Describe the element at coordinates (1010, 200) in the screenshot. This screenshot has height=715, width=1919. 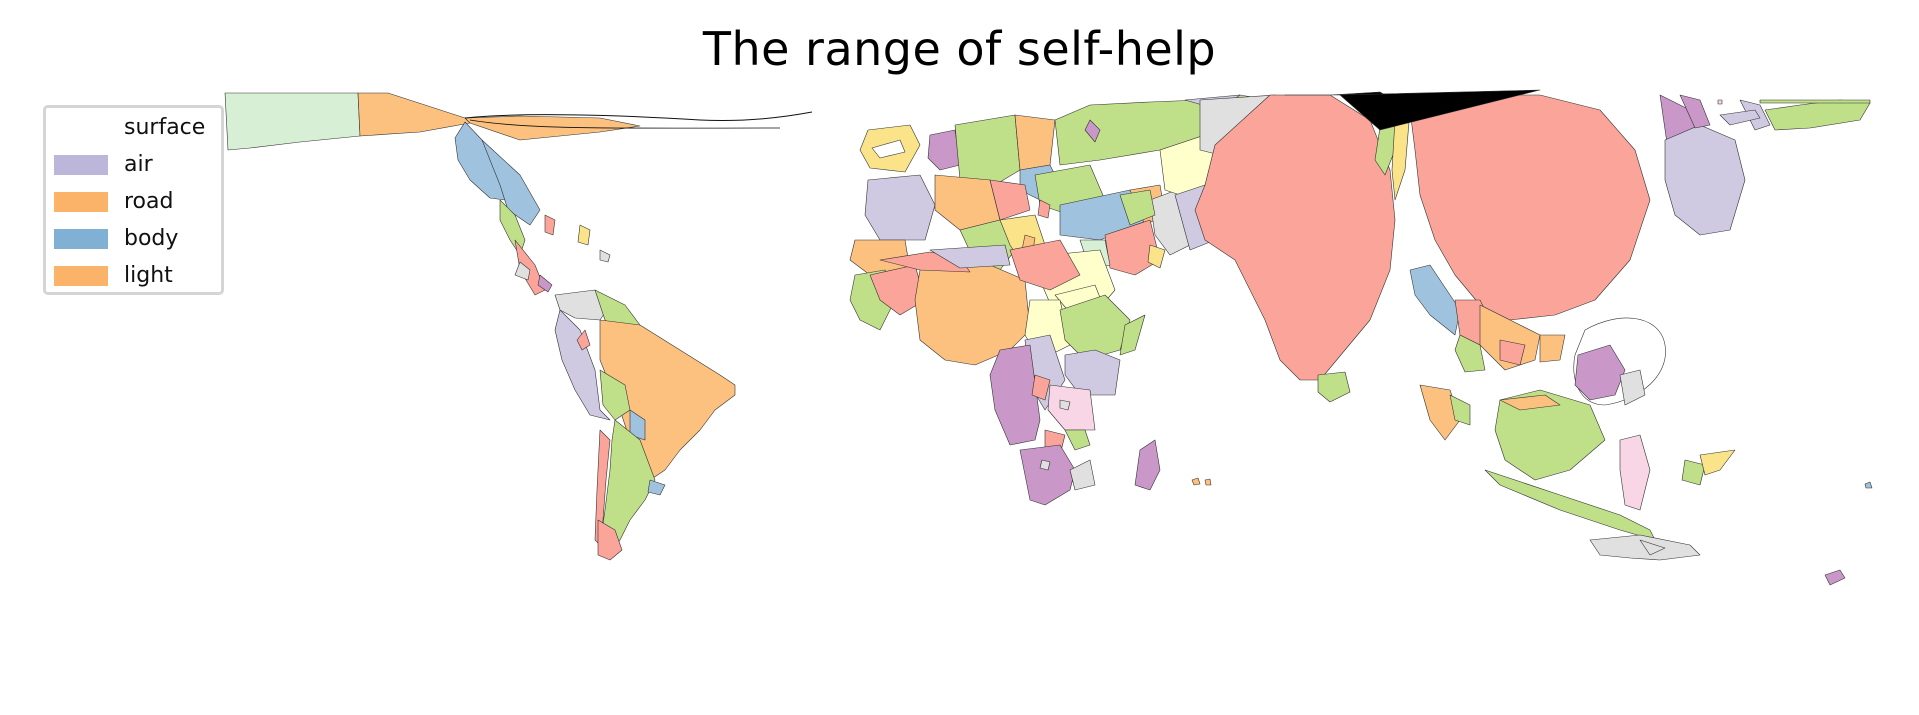
I see `region-poland` at that location.